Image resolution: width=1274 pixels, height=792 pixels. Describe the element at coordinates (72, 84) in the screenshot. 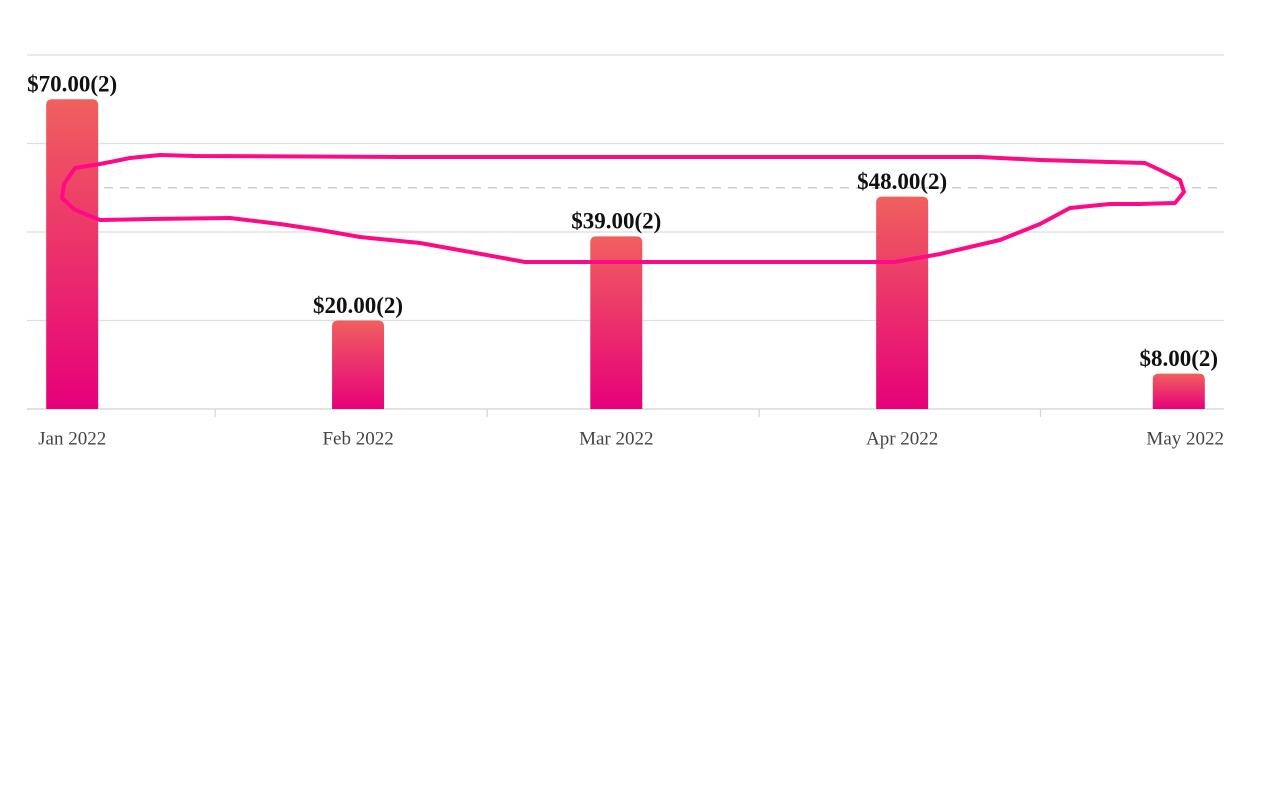

I see `value-label: $70.00(2)` at that location.